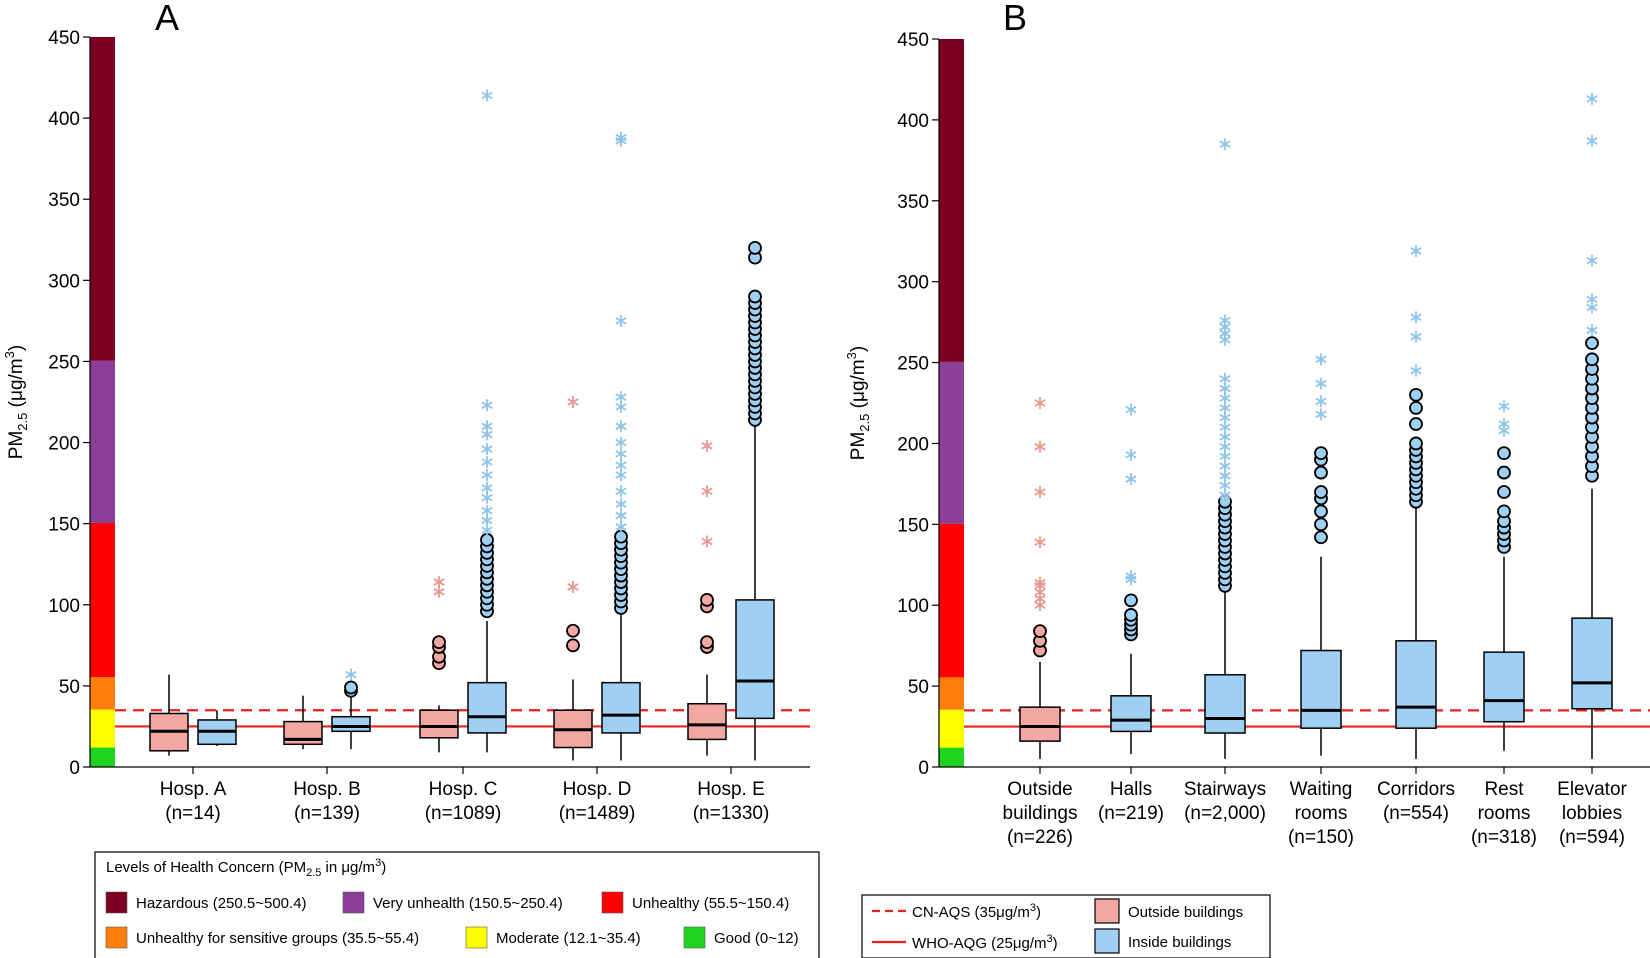 This screenshot has width=1650, height=958. I want to click on category-label: Hosp. B, so click(327, 789).